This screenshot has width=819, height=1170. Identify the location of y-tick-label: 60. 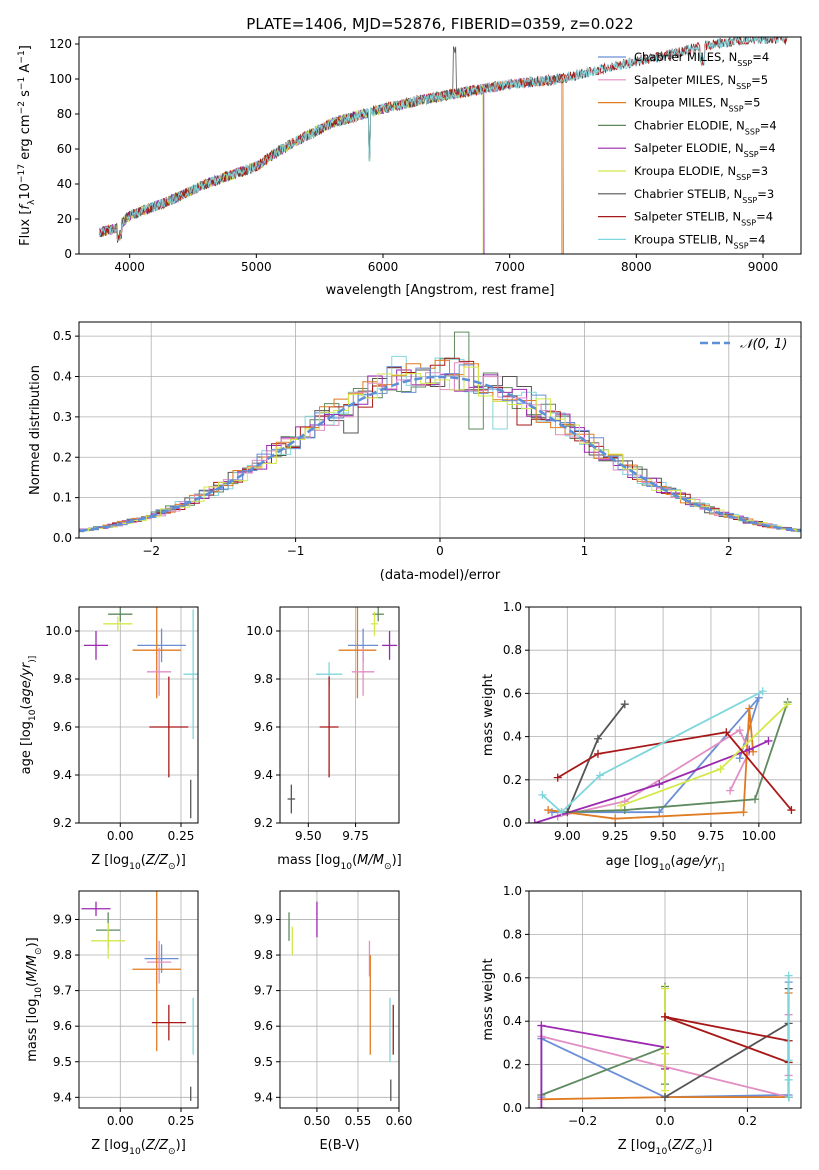
(64, 149).